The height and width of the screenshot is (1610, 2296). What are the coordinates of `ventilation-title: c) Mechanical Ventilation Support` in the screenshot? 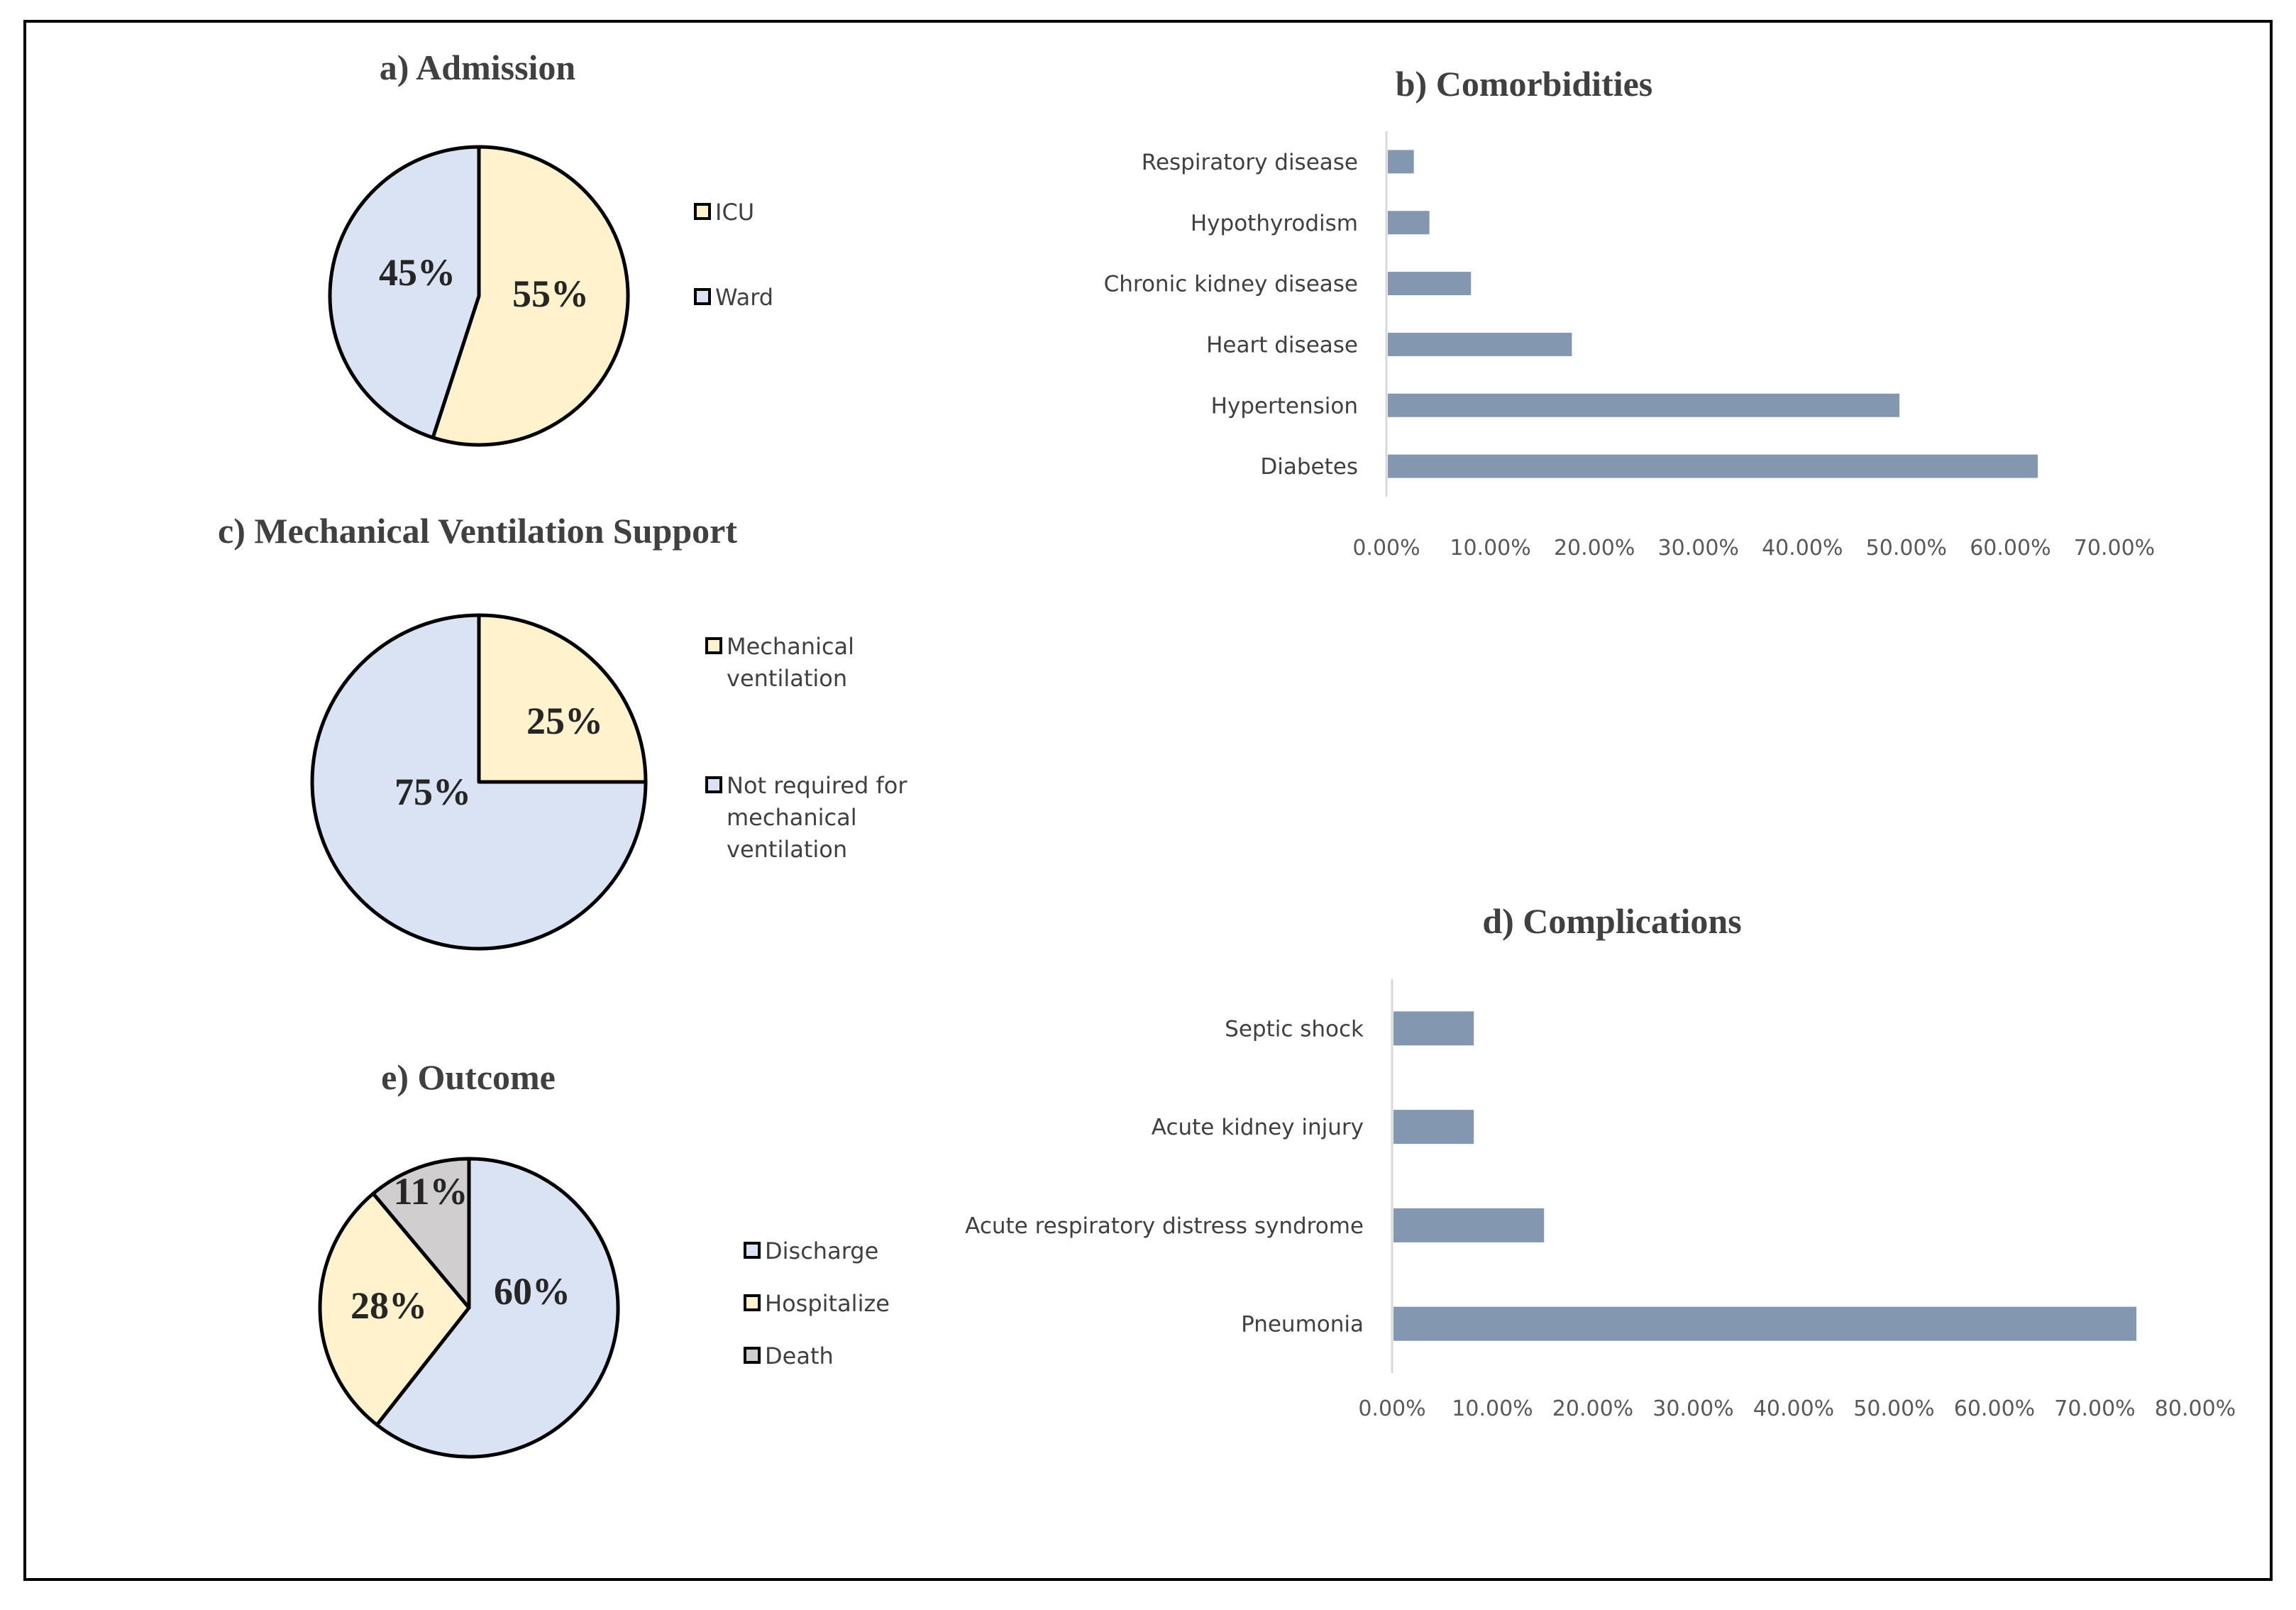 It's located at (478, 531).